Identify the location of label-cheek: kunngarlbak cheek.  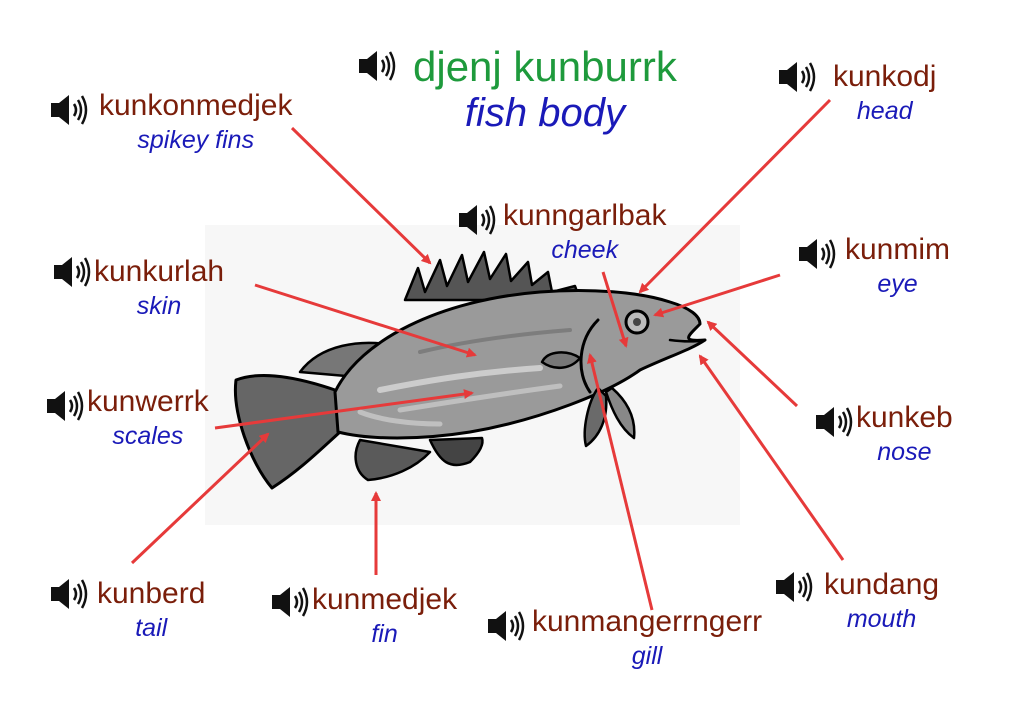
(560, 232).